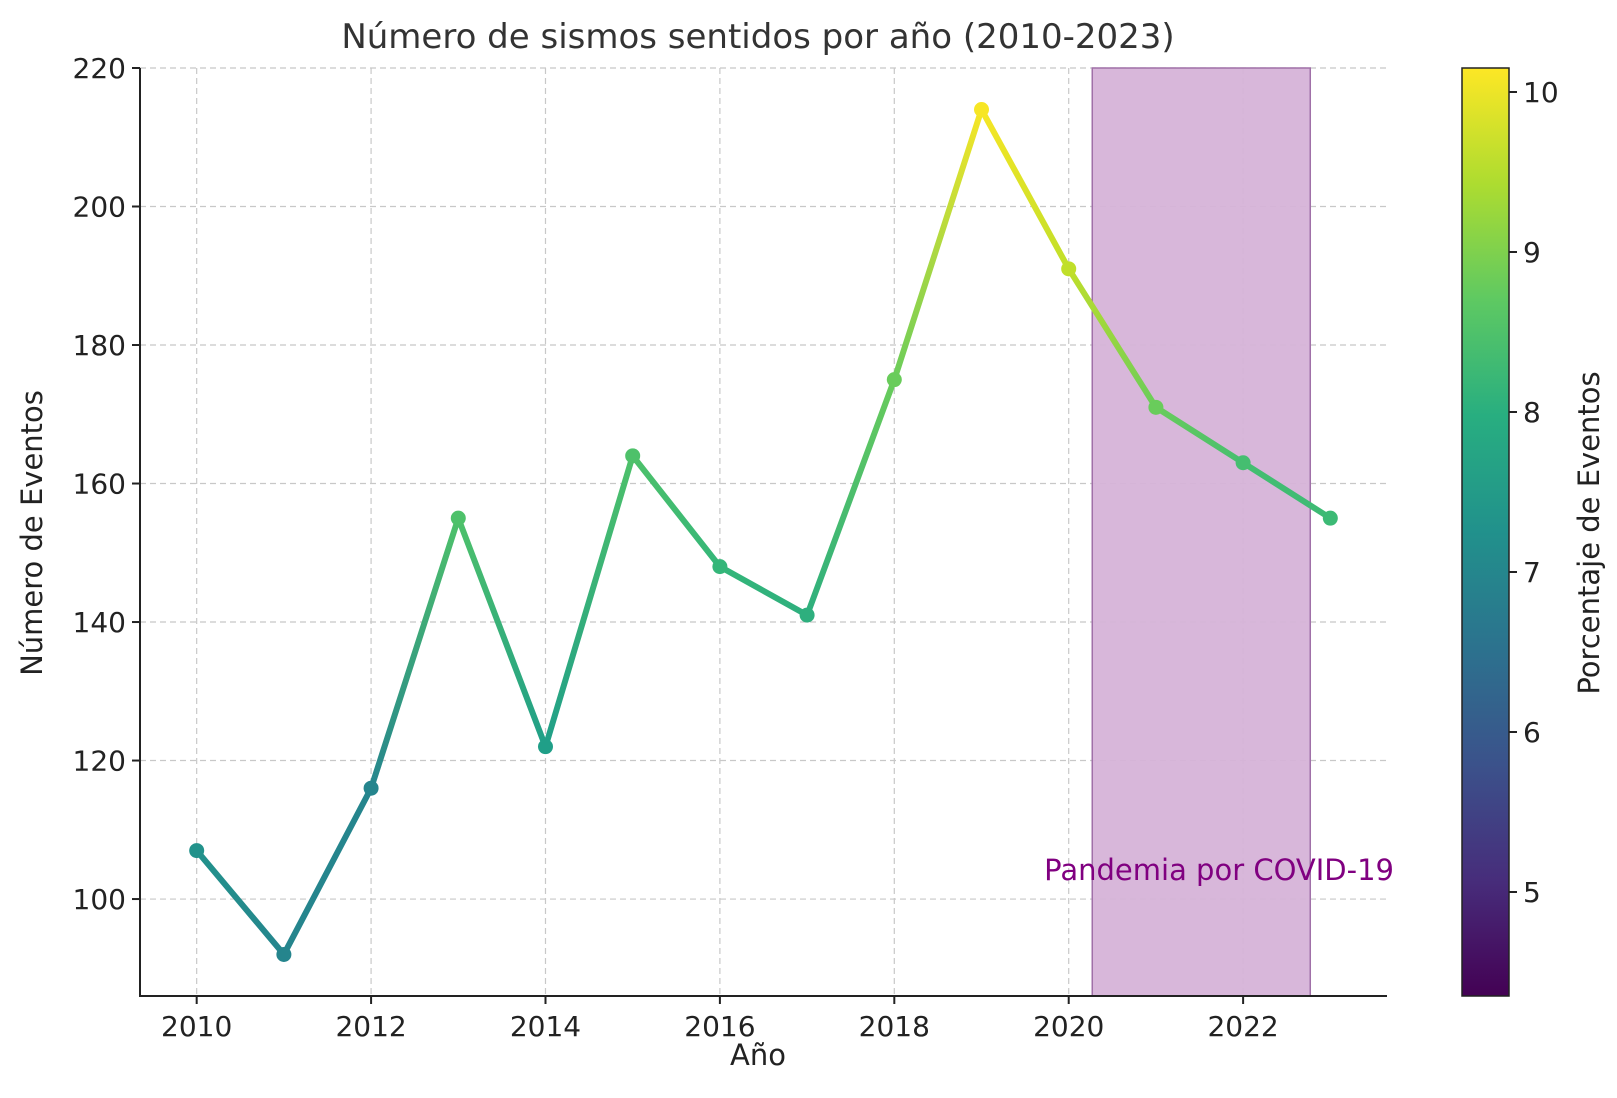  Describe the element at coordinates (99, 899) in the screenshot. I see `y-tick-label: 100` at that location.